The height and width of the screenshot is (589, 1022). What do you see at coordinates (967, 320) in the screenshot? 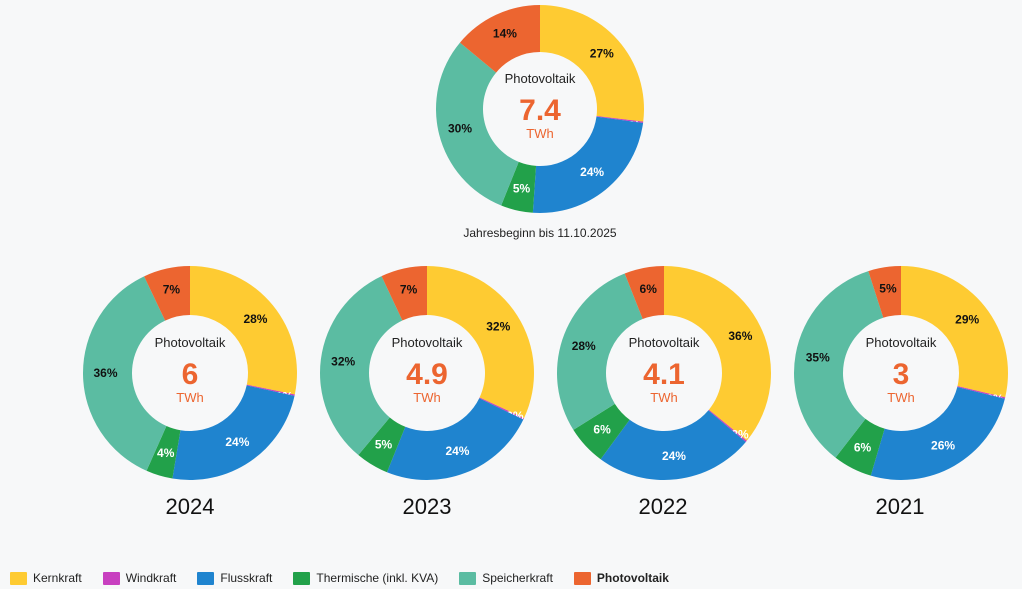
I see `slice-label: 29%` at bounding box center [967, 320].